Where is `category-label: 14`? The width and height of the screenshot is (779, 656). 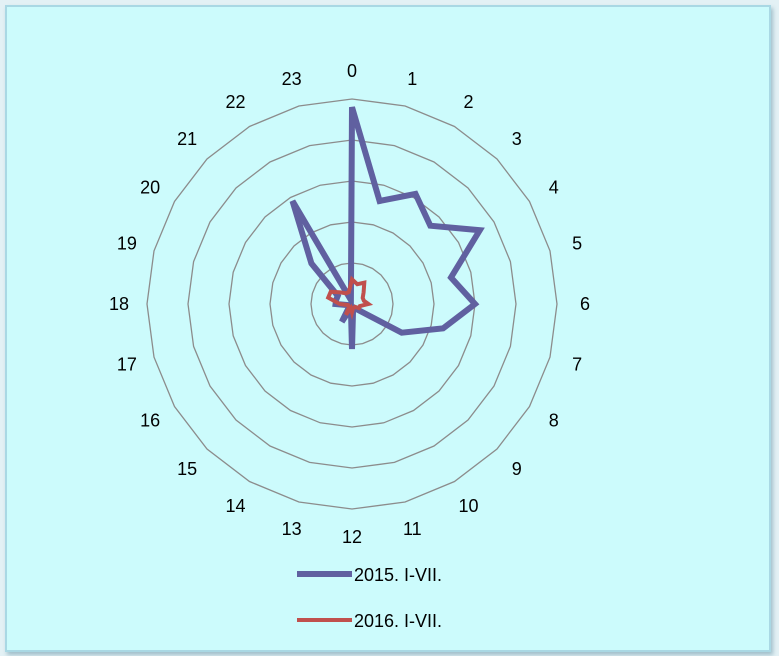 category-label: 14 is located at coordinates (235, 506).